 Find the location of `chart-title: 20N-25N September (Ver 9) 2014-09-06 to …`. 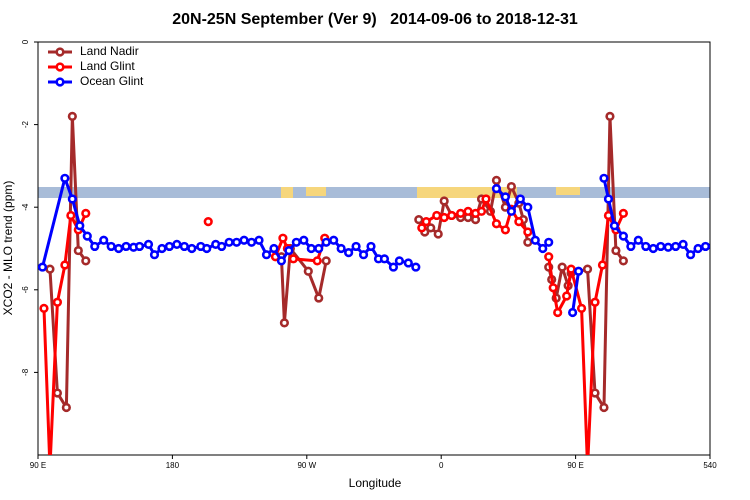

chart-title: 20N-25N September (Ver 9) 2014-09-06 to … is located at coordinates (375, 19).